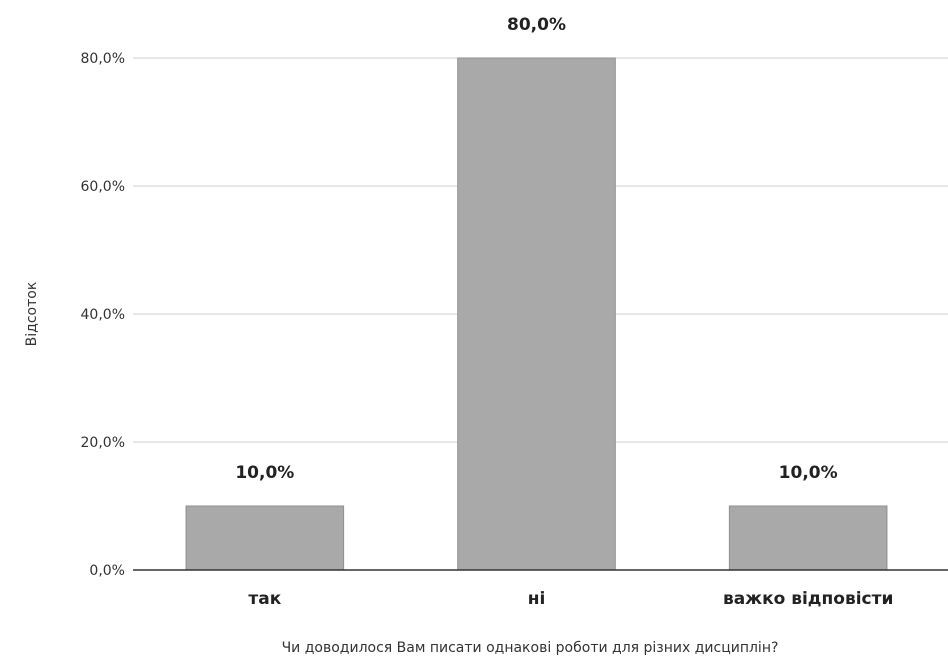 This screenshot has height=663, width=948. What do you see at coordinates (103, 59) in the screenshot?
I see `y-tick-label: 80,0%` at bounding box center [103, 59].